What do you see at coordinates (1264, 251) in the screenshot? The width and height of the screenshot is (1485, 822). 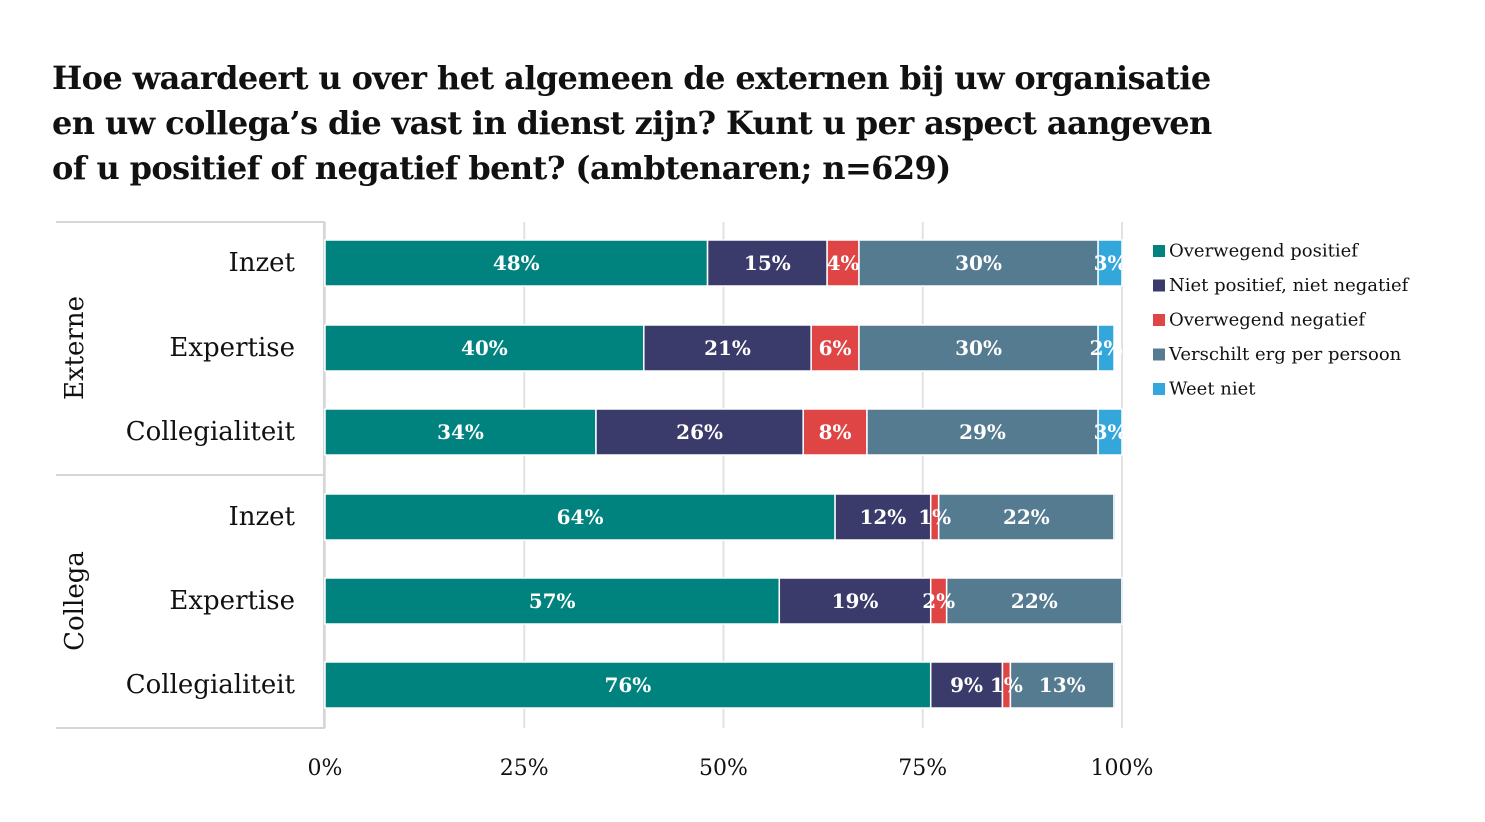 I see `legend-label: Overwegend positief` at bounding box center [1264, 251].